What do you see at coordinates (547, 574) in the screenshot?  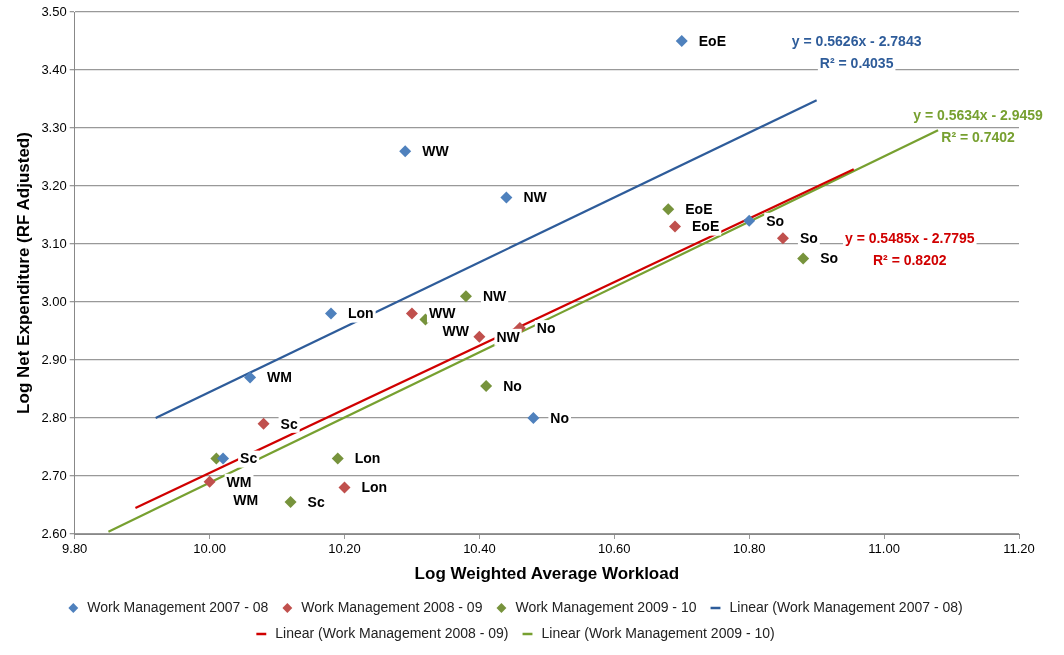 I see `x-axis-title: Log Weighted Average Workload` at bounding box center [547, 574].